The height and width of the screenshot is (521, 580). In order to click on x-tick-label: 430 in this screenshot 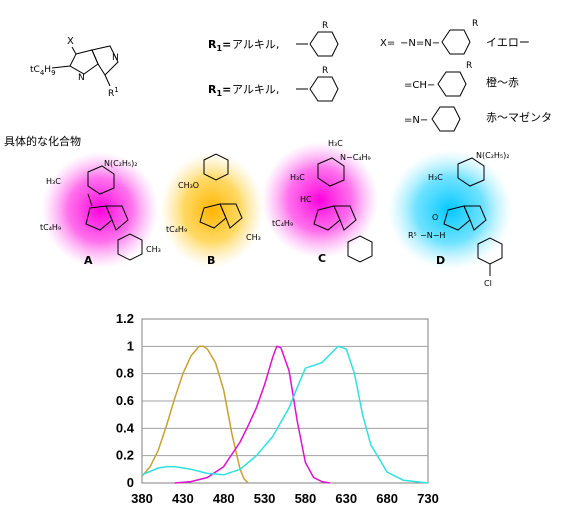, I will do `click(183, 498)`.